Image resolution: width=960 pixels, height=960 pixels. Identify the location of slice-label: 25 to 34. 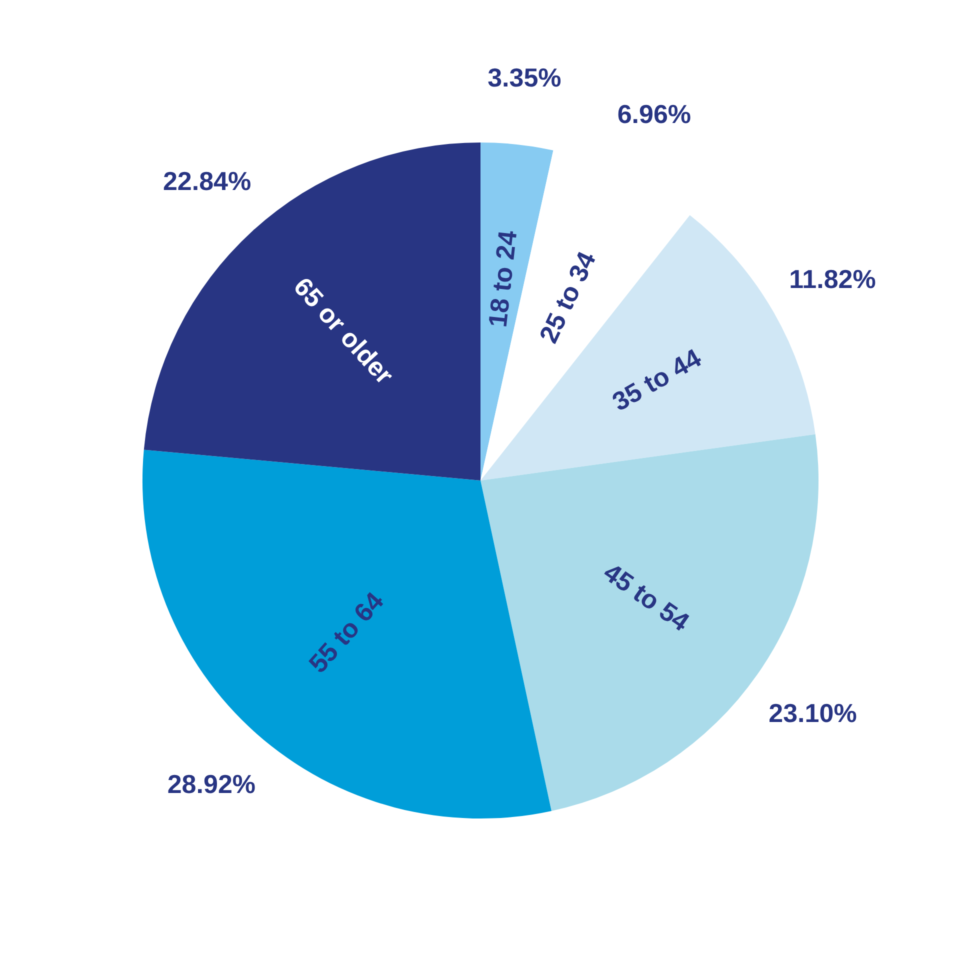
(567, 297).